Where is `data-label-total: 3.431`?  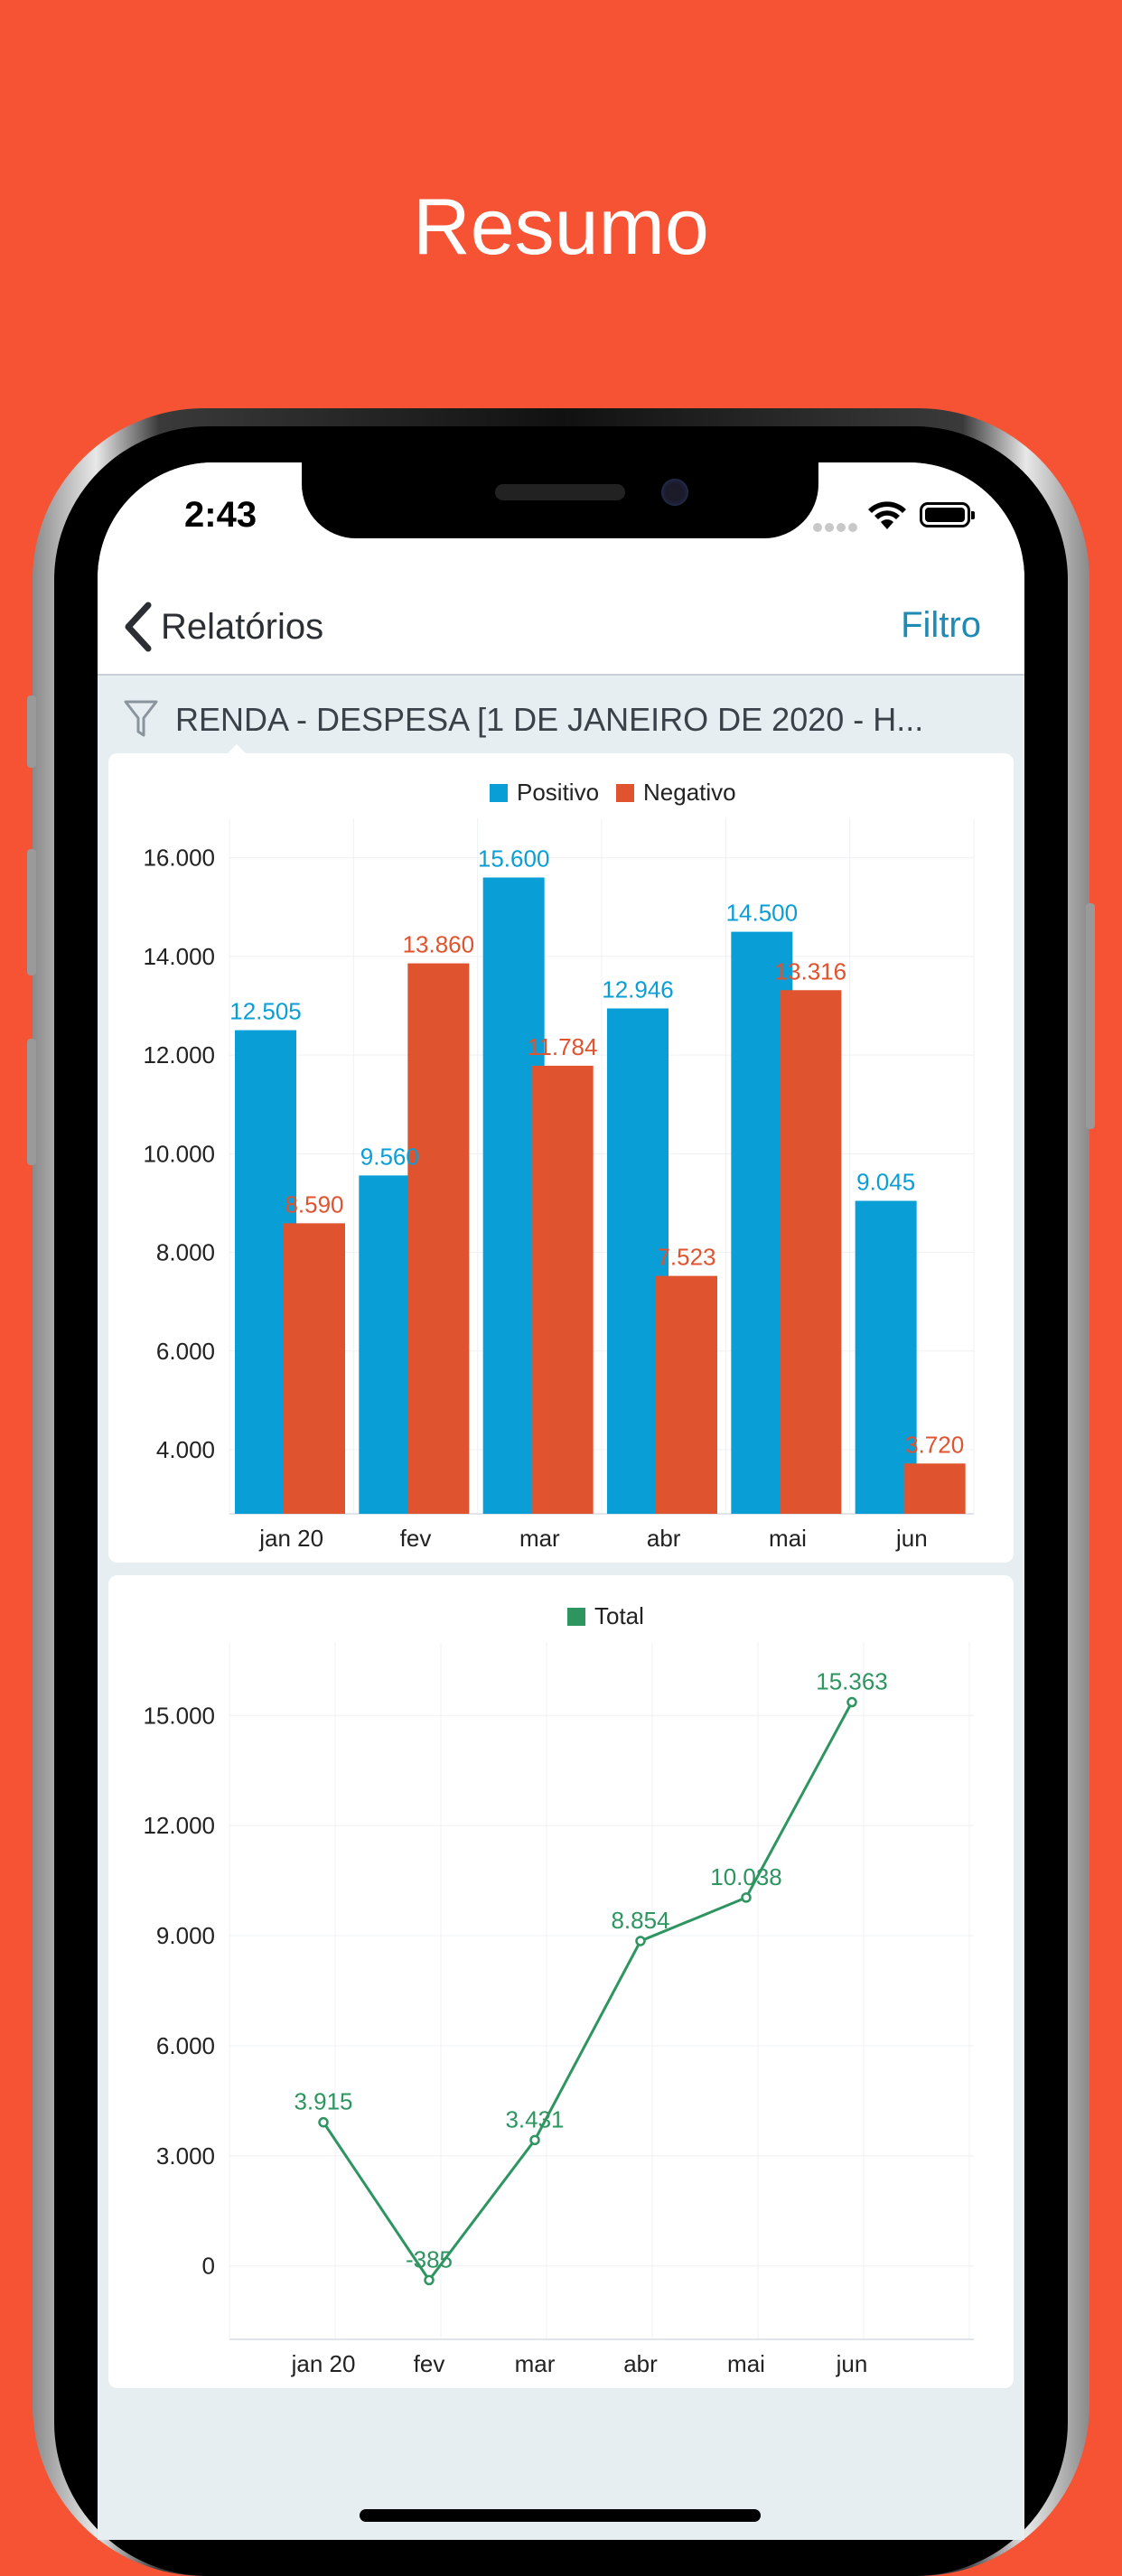 data-label-total: 3.431 is located at coordinates (534, 2119).